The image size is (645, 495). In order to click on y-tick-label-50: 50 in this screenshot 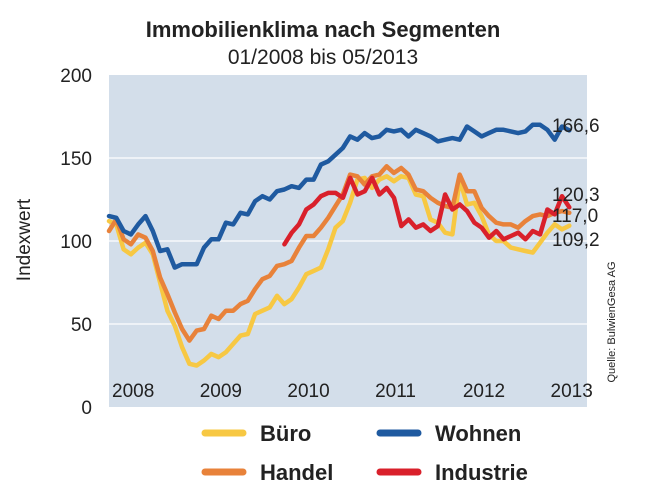, I will do `click(81, 325)`.